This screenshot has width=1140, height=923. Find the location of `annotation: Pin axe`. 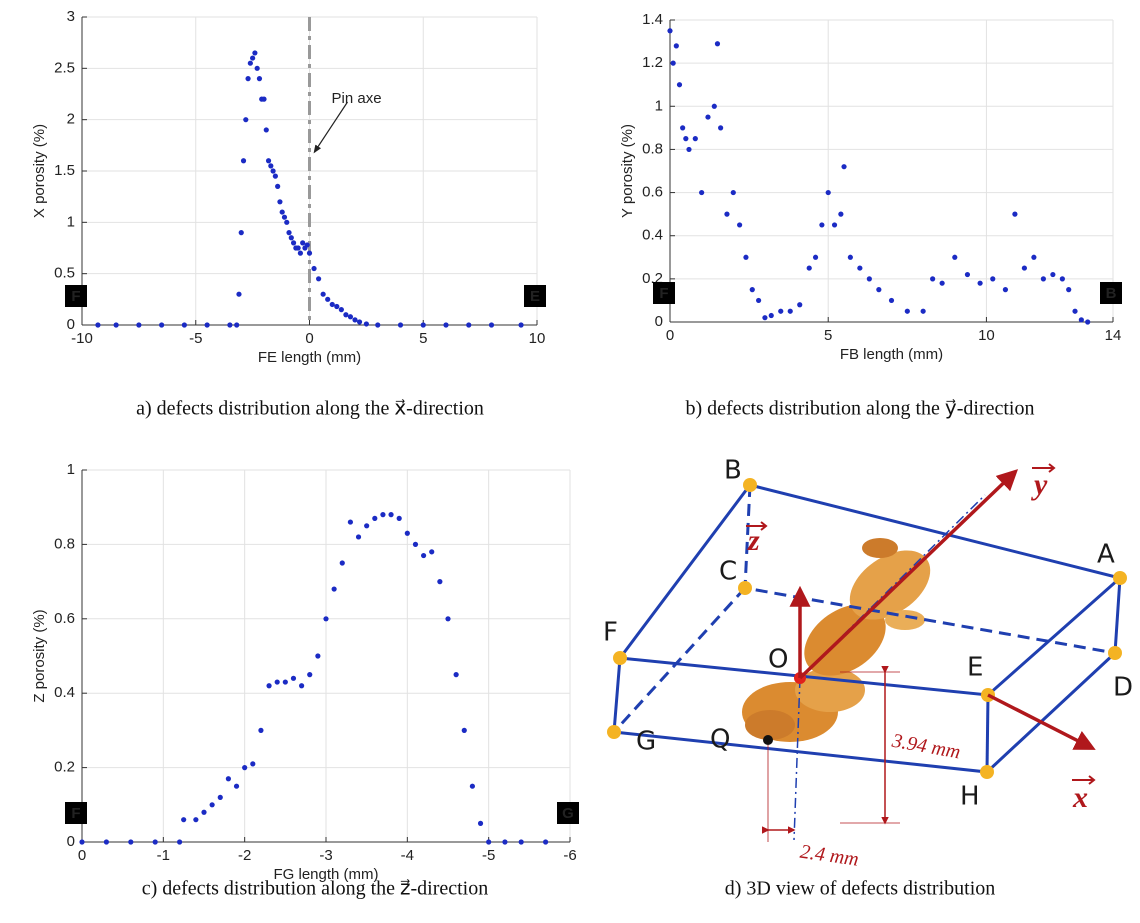

annotation: Pin axe is located at coordinates (357, 98).